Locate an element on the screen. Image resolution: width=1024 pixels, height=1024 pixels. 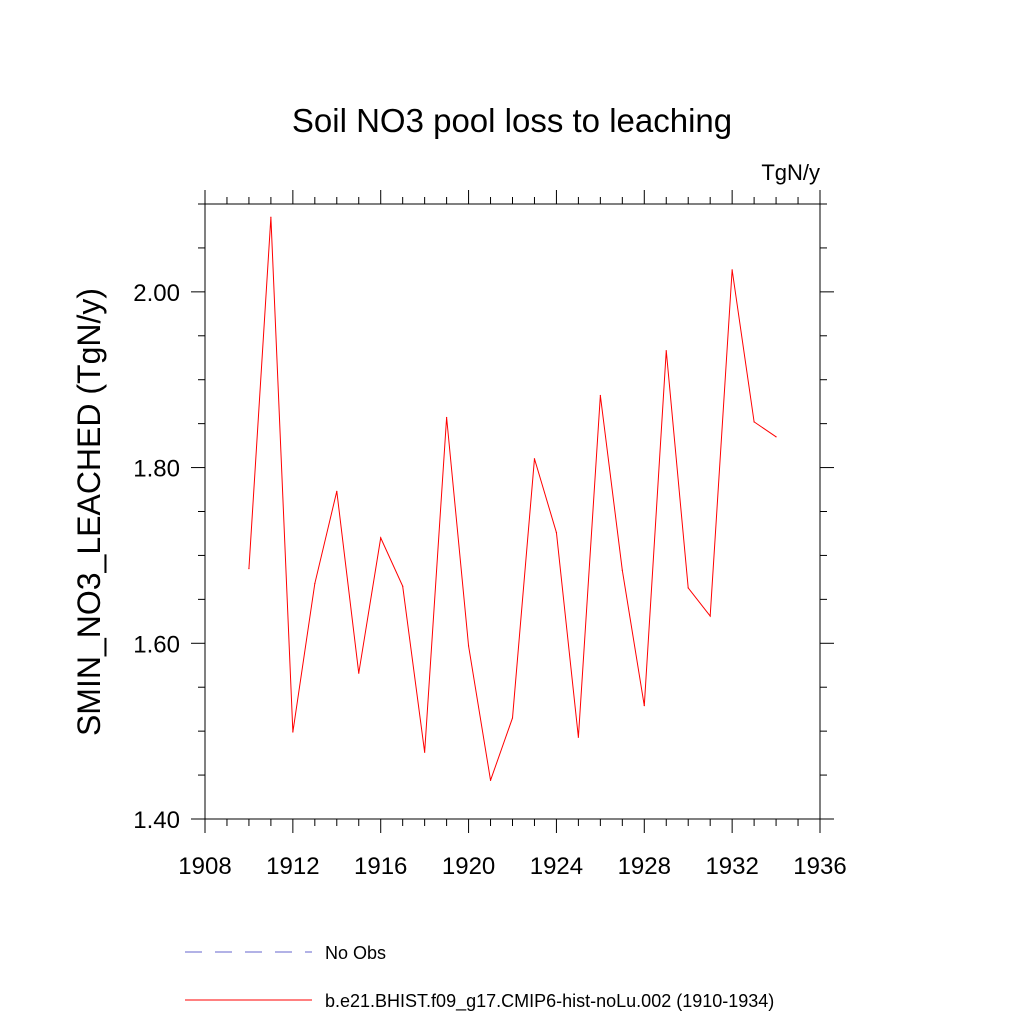
y-tick-label: 1.80 is located at coordinates (156, 469).